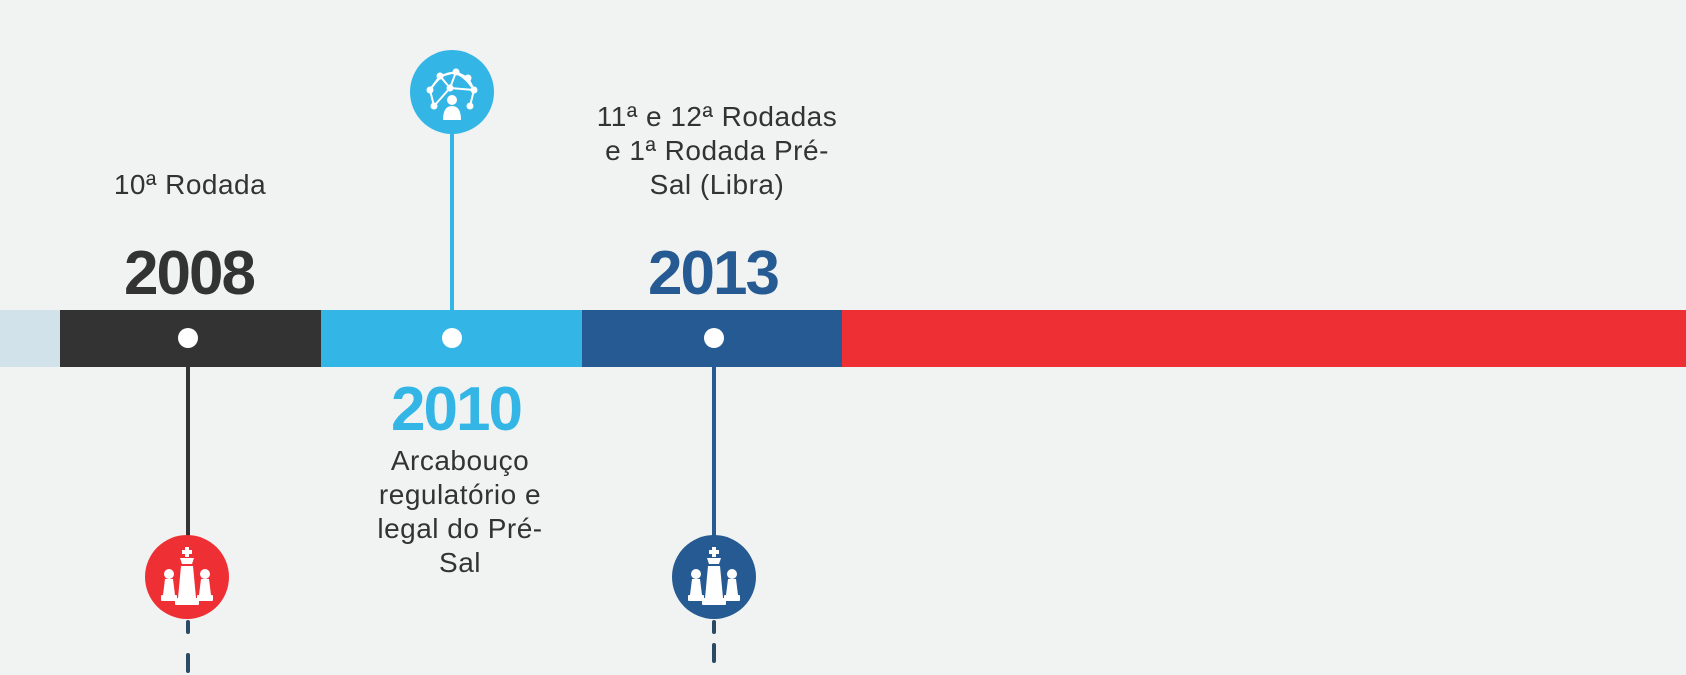 The width and height of the screenshot is (1686, 675). What do you see at coordinates (188, 663) in the screenshot?
I see `continuation-dash-2008-b` at bounding box center [188, 663].